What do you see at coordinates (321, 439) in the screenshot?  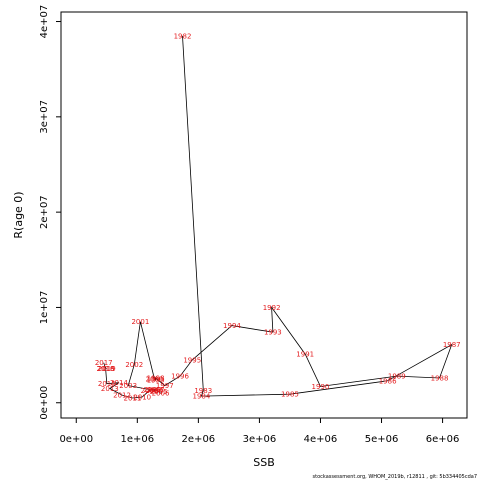 I see `x-tick-label: 4e+06` at bounding box center [321, 439].